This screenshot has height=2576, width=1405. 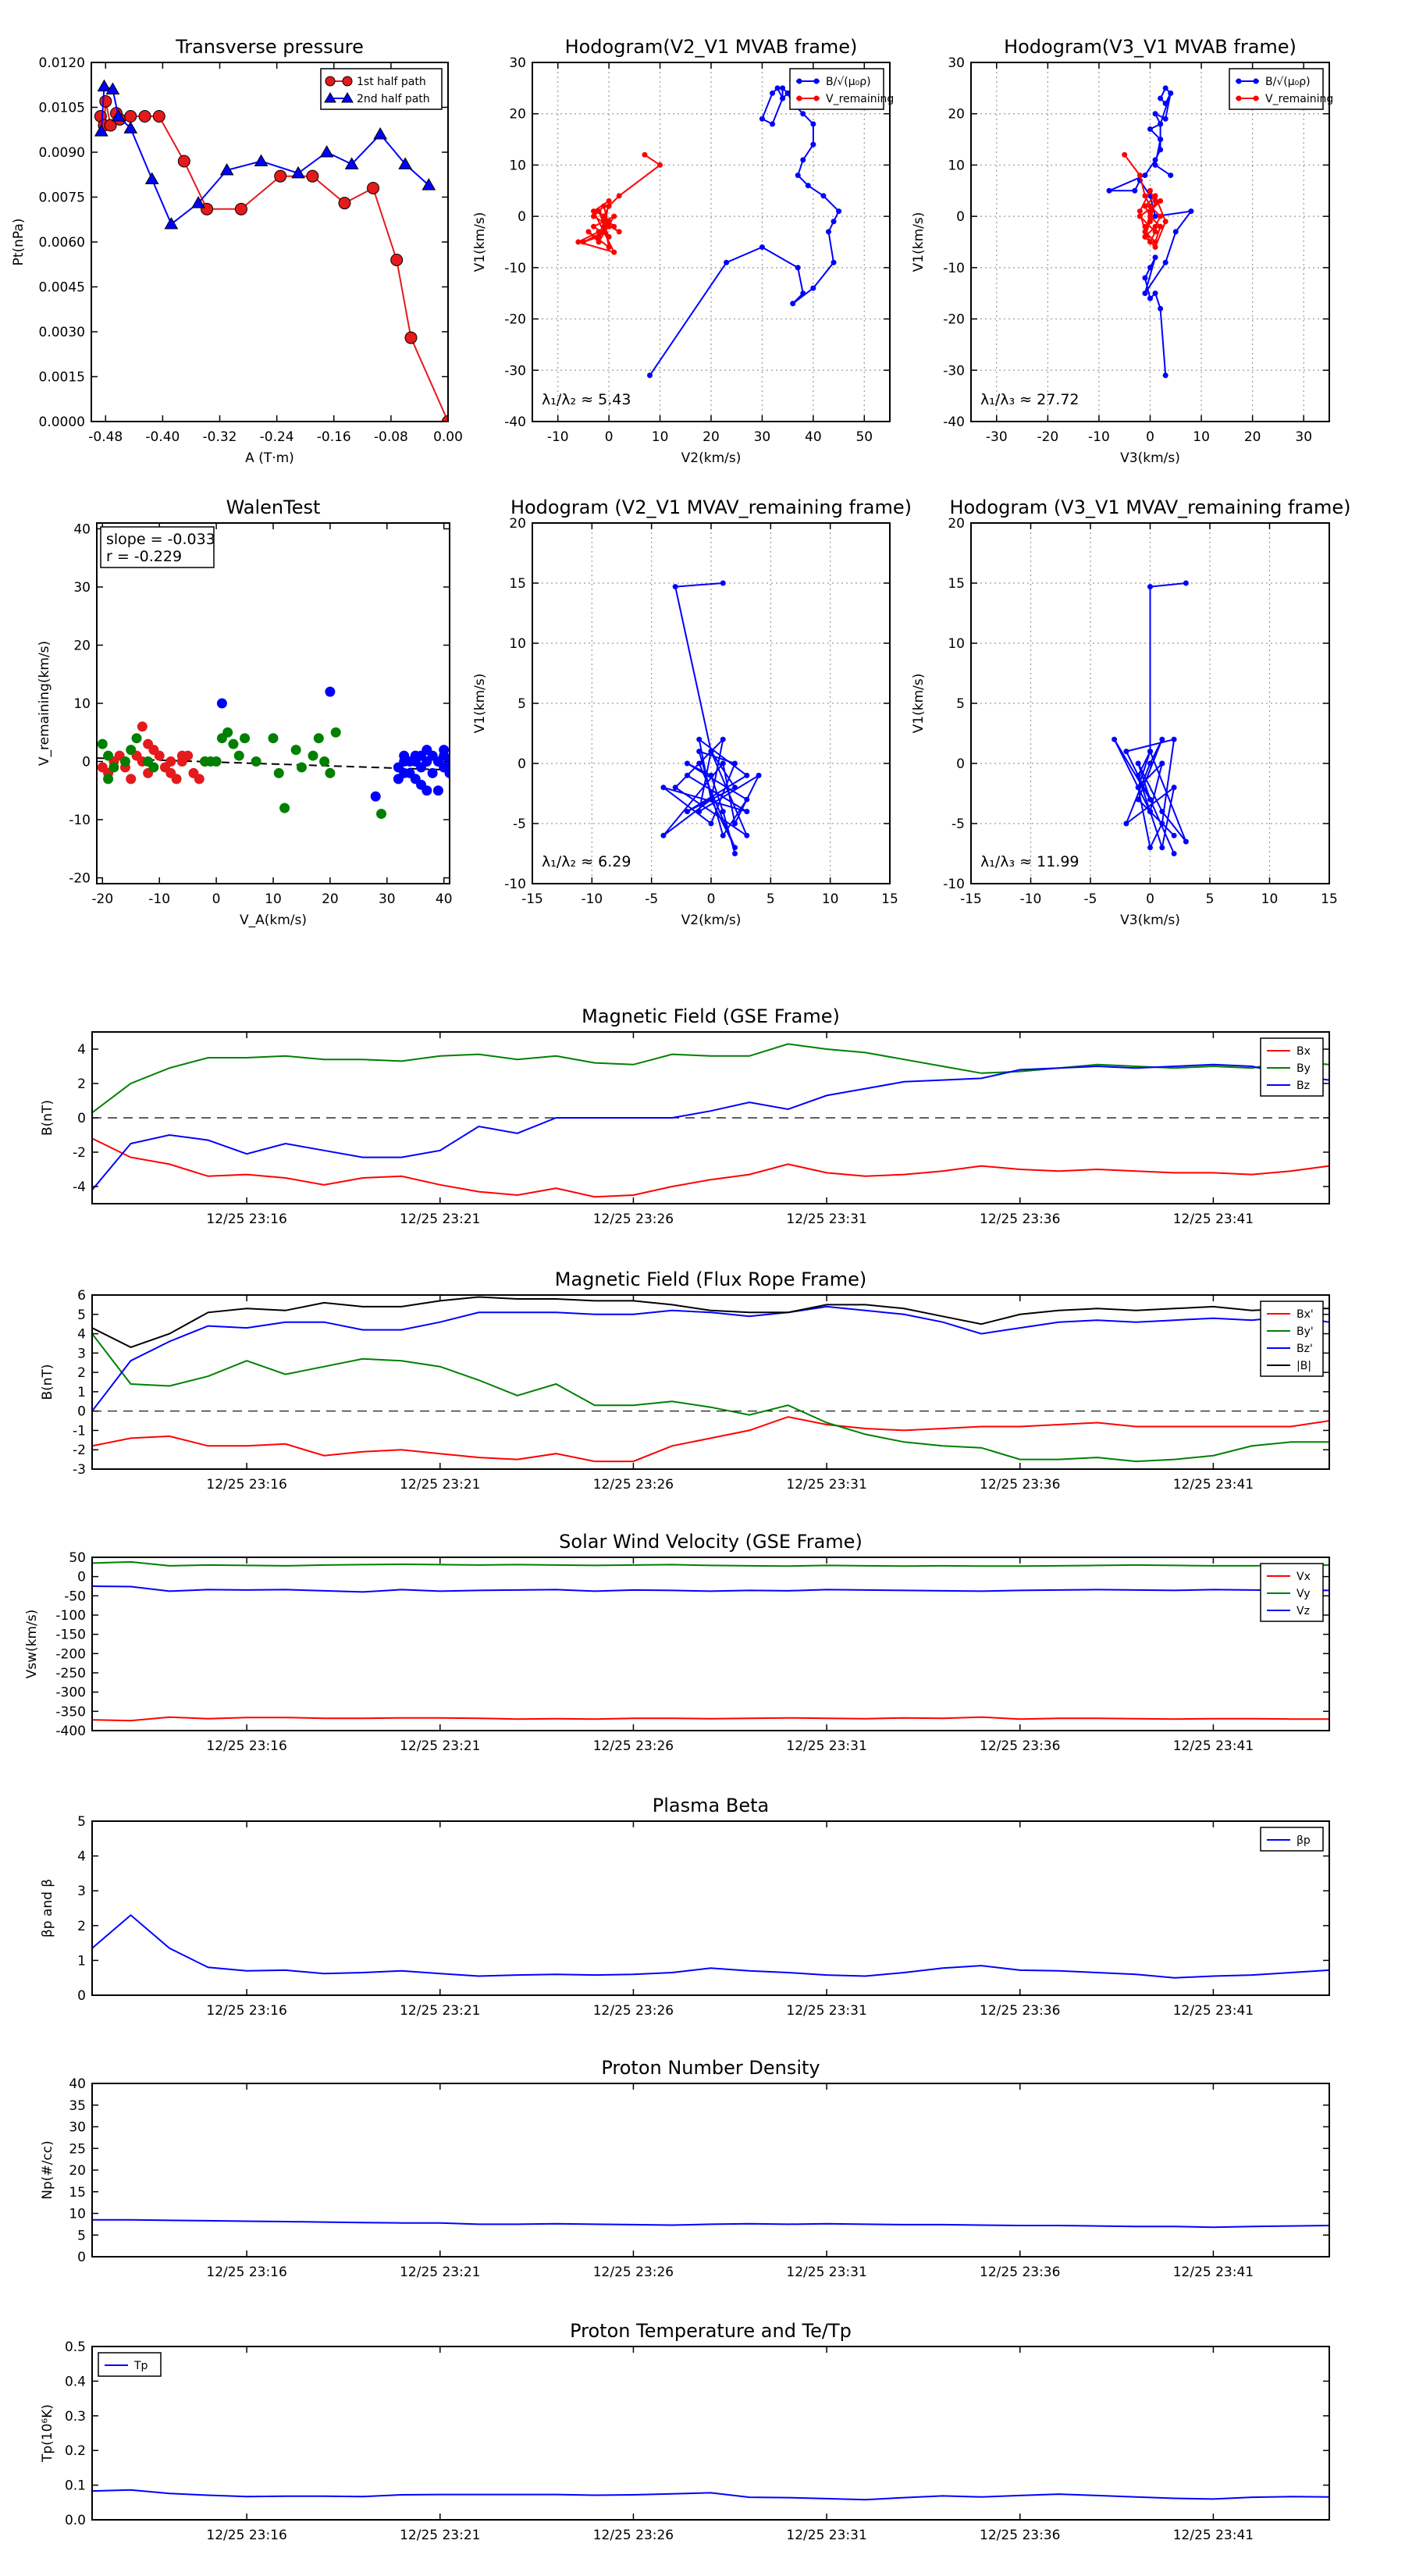 What do you see at coordinates (1090, 899) in the screenshot?
I see `x-tick-label: -5` at bounding box center [1090, 899].